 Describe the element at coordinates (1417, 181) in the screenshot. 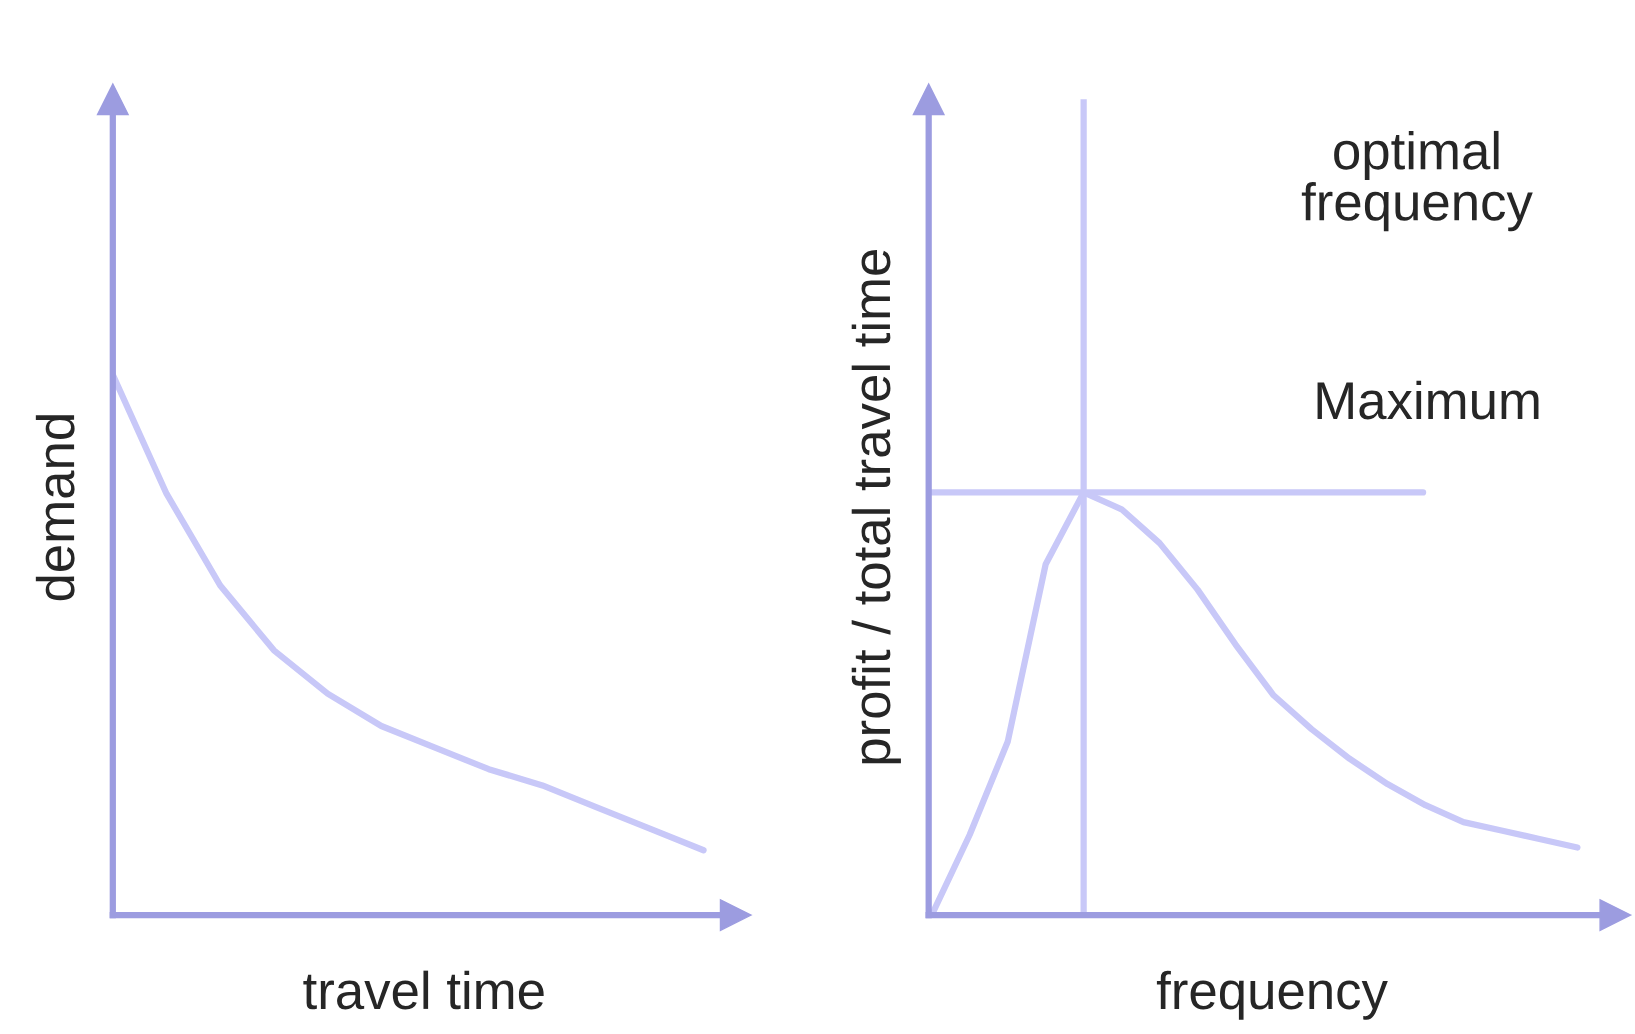

I see `text: optimal frequency` at that location.